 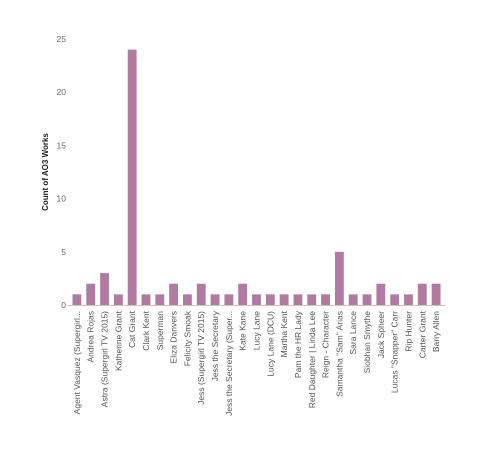 I want to click on x-tick-label: Samantha "Sam" Arias, so click(x=339, y=354).